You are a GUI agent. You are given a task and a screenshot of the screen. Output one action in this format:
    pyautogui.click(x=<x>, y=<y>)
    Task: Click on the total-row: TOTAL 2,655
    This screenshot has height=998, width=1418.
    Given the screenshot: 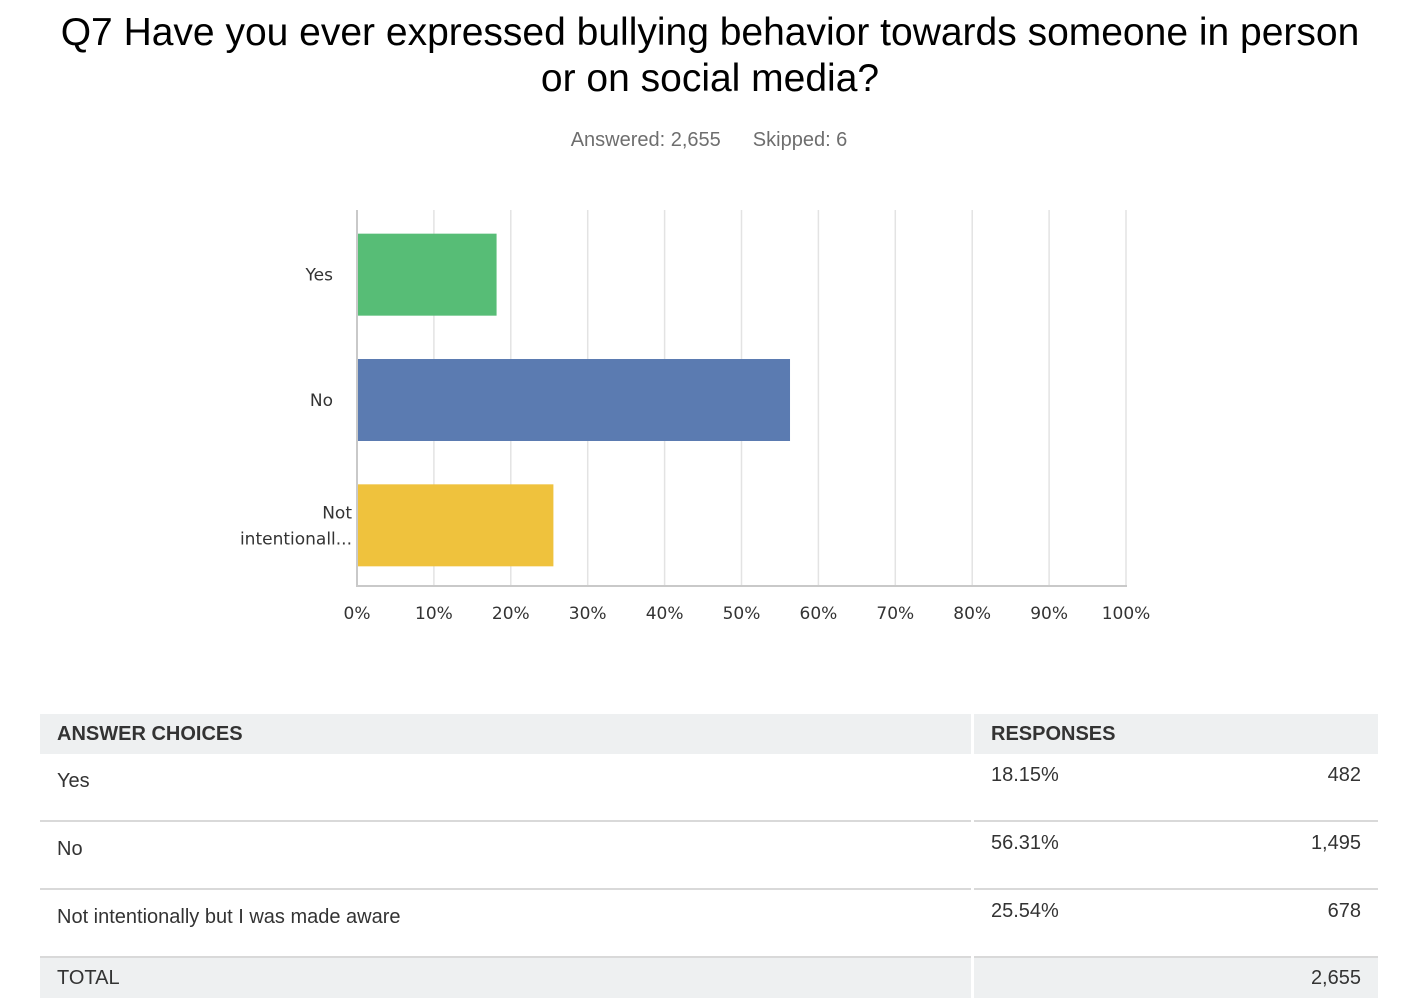 What is the action you would take?
    pyautogui.click(x=709, y=977)
    